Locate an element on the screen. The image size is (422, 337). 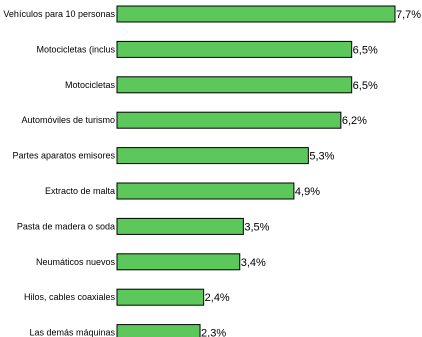
category-label: Motocicletas (inclus is located at coordinates (75, 49).